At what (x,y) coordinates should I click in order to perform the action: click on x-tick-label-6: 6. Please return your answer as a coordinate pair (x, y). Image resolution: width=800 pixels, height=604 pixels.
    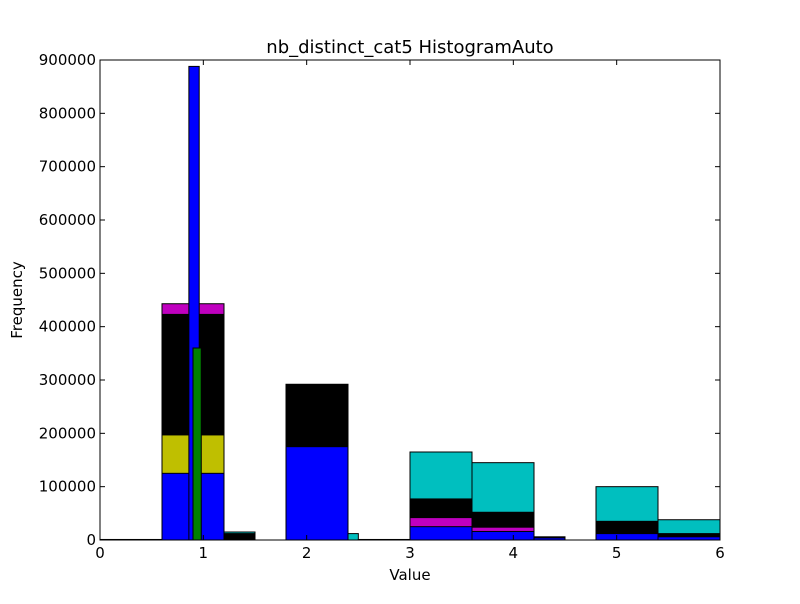
    Looking at the image, I should click on (720, 553).